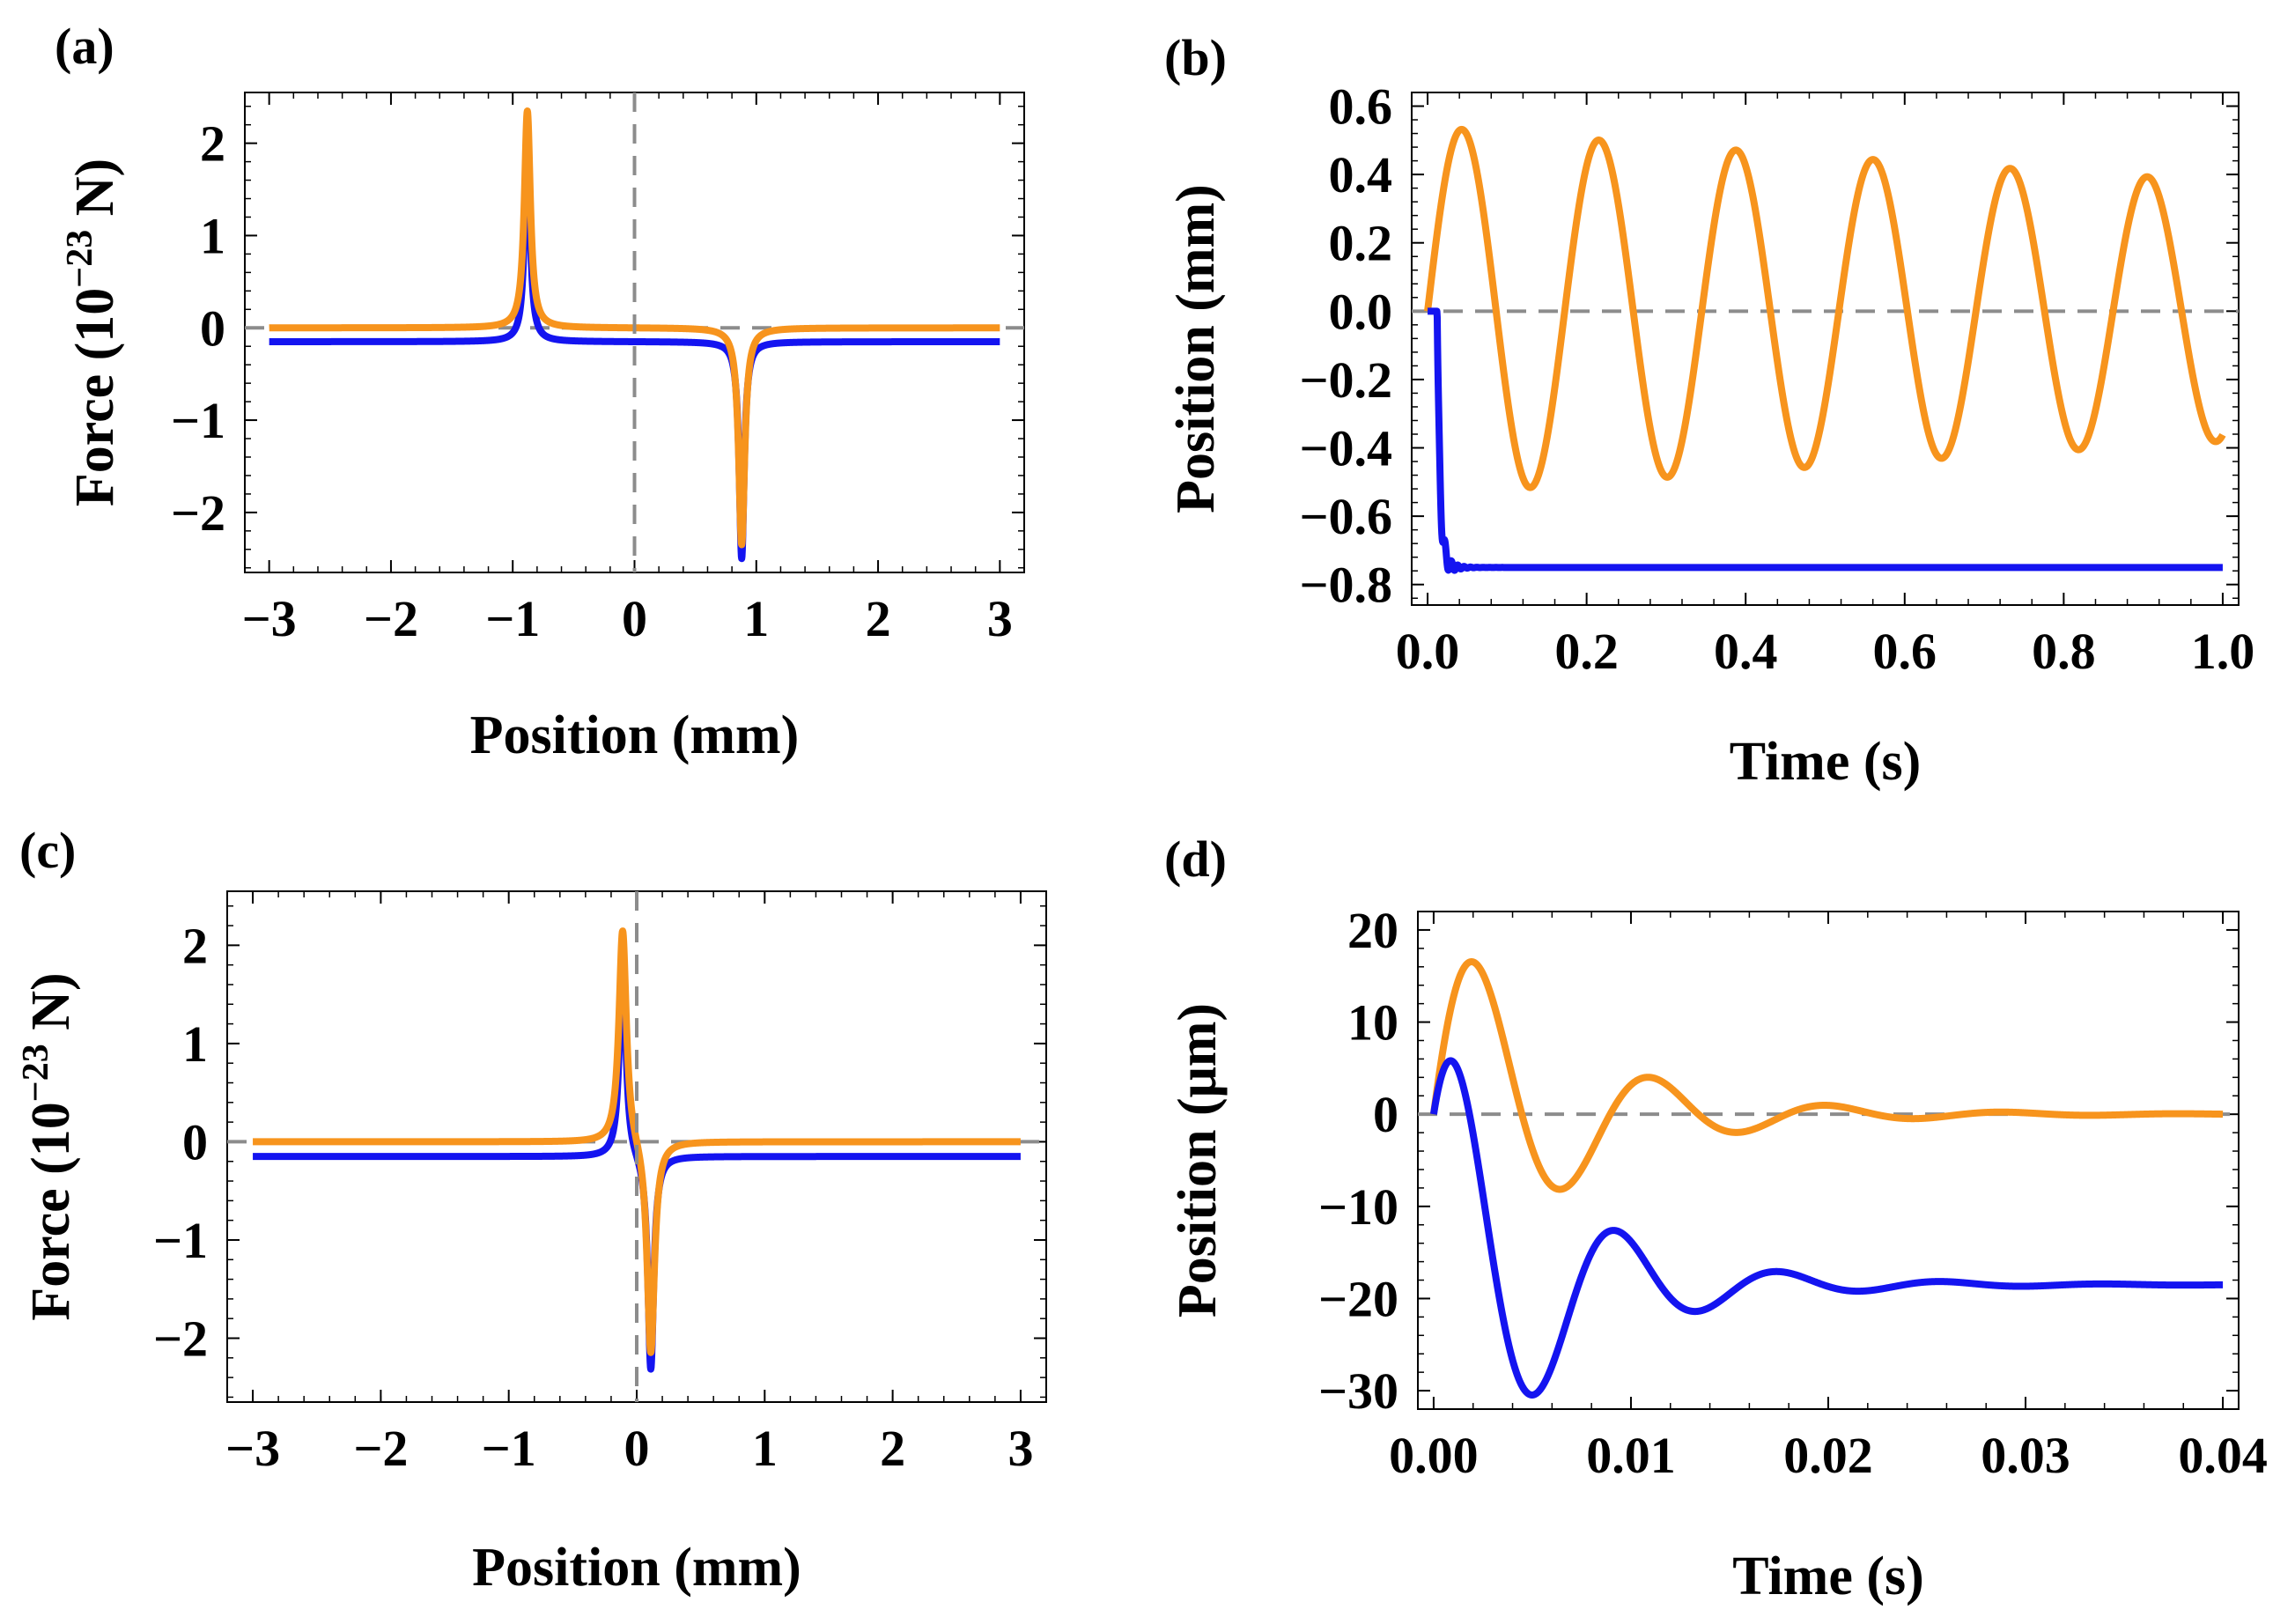 This screenshot has height=1624, width=2295. Describe the element at coordinates (1828, 1455) in the screenshot. I see `x-tick-label: 0.02` at that location.